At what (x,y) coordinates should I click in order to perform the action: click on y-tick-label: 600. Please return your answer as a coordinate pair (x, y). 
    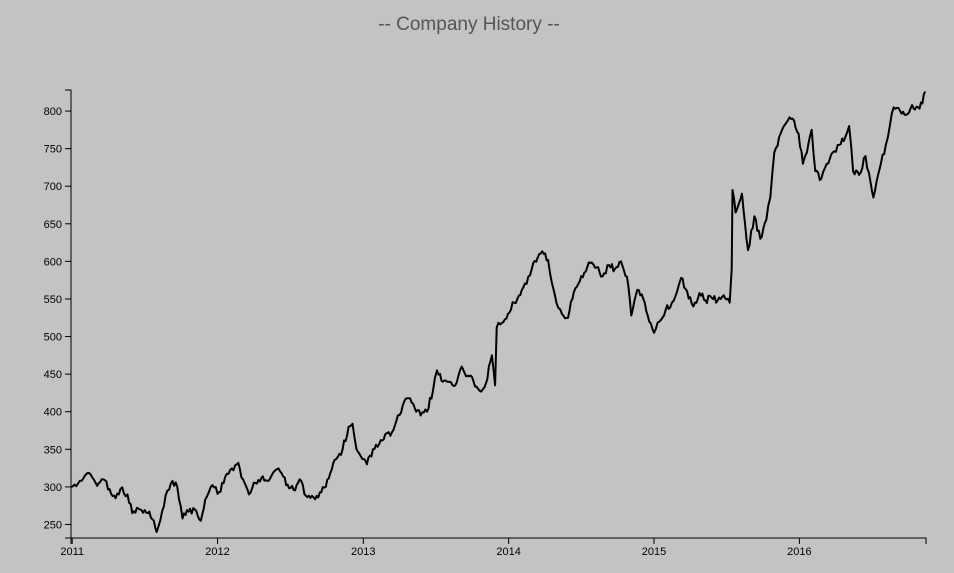
    Looking at the image, I should click on (53, 262).